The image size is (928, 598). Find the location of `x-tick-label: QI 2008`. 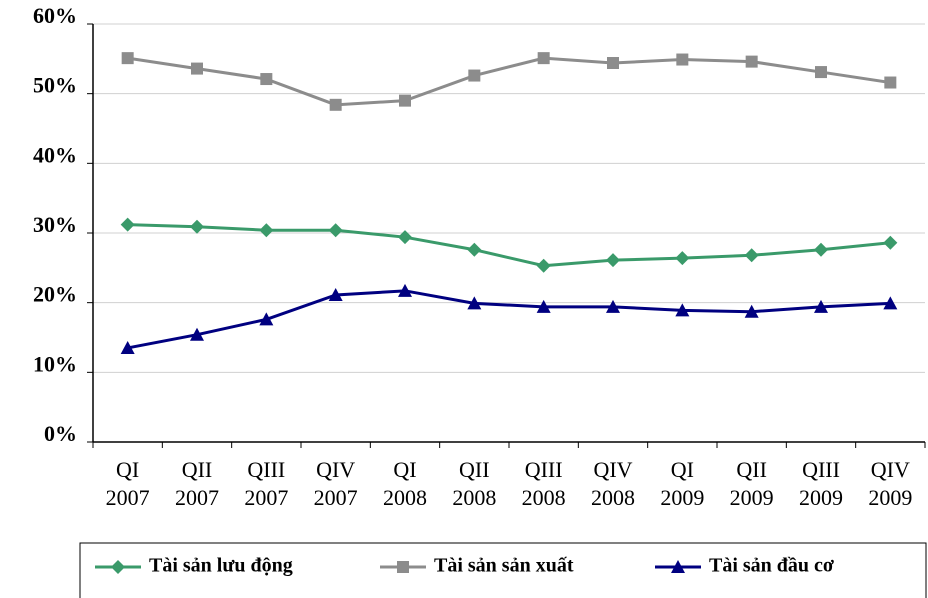

x-tick-label: QI 2008 is located at coordinates (405, 483).